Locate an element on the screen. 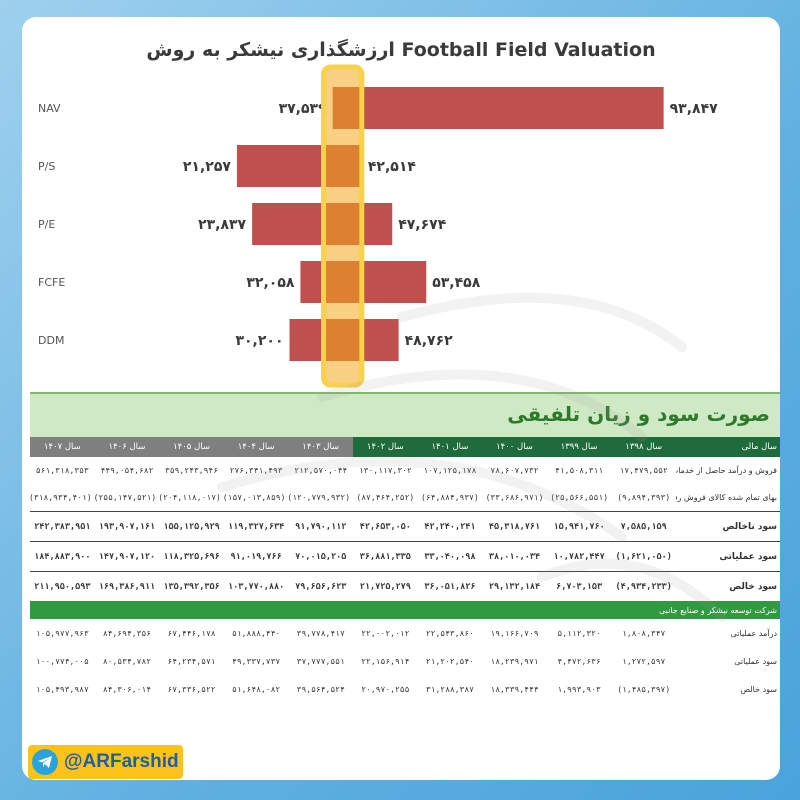  cell-value: ۲۰,۹۷۰,۲۵۵ is located at coordinates (385, 689).